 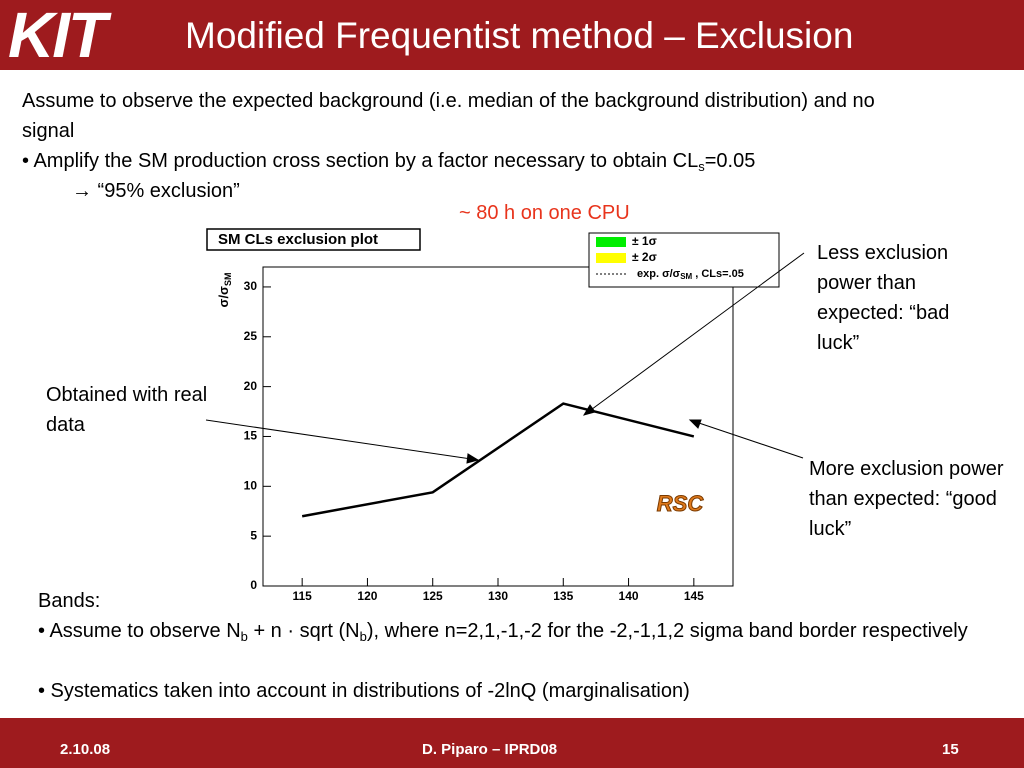 I want to click on logo: KIT, so click(x=57, y=35).